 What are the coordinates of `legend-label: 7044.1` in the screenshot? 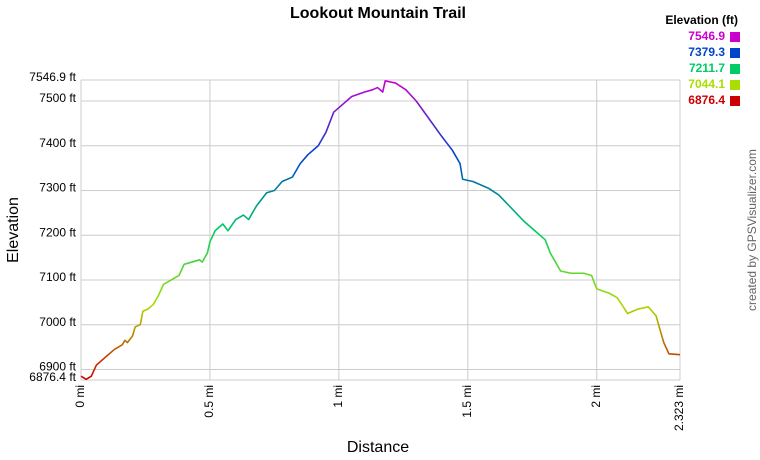 It's located at (706, 84).